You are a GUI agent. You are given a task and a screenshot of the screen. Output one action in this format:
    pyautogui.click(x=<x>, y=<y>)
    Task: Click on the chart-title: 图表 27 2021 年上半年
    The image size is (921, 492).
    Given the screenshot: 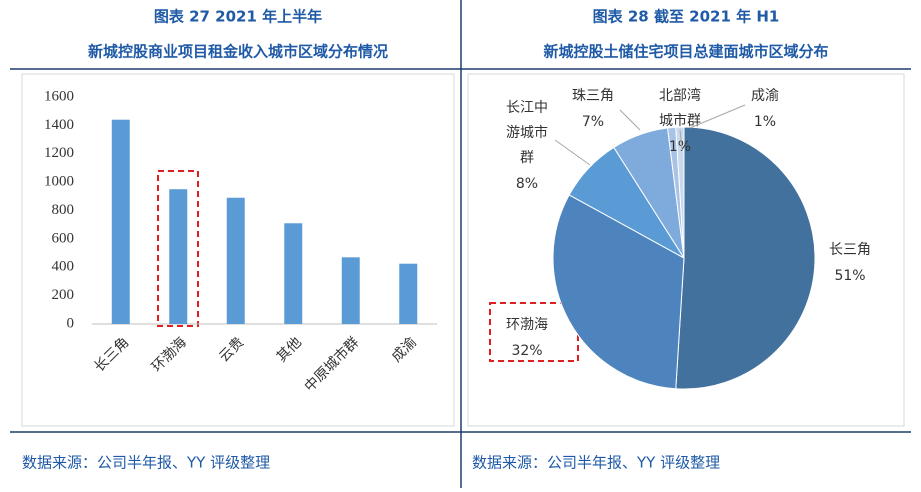 What is the action you would take?
    pyautogui.click(x=238, y=17)
    